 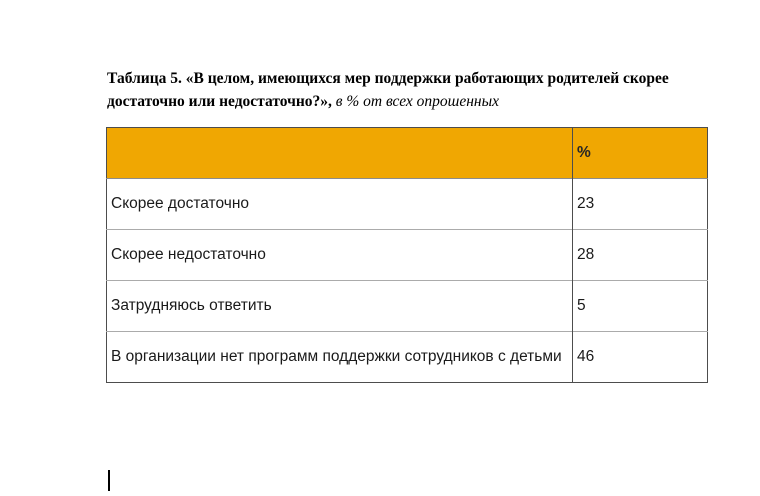 I want to click on header-cell-empty, so click(x=339, y=153).